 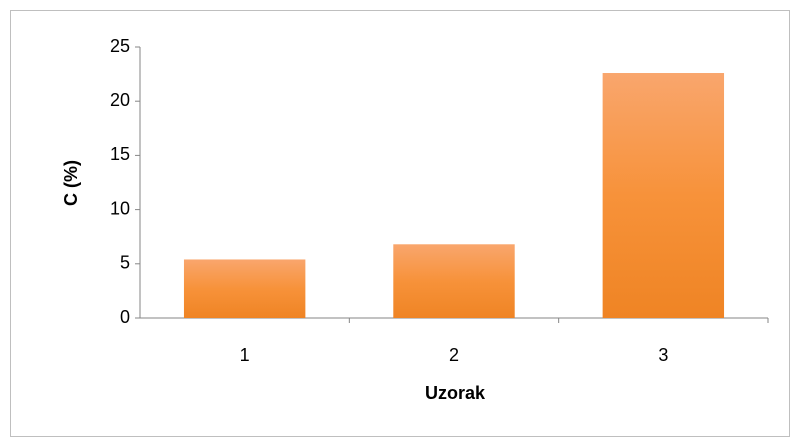 I want to click on y-tick-label: 20, so click(x=120, y=100).